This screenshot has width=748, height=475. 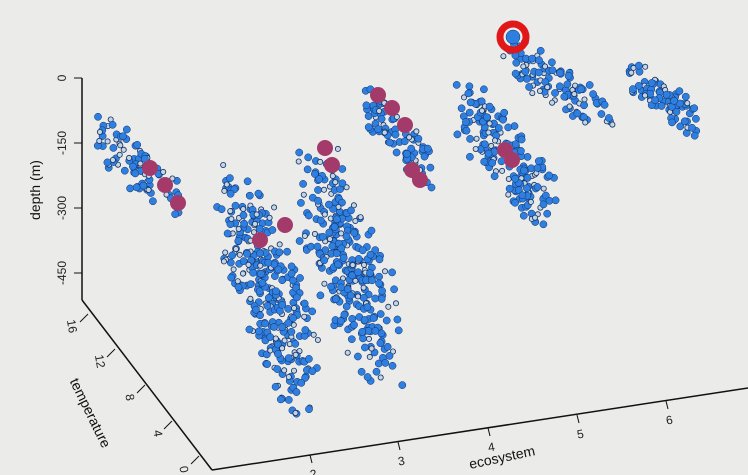 What do you see at coordinates (513, 37) in the screenshot?
I see `selected-point-ring` at bounding box center [513, 37].